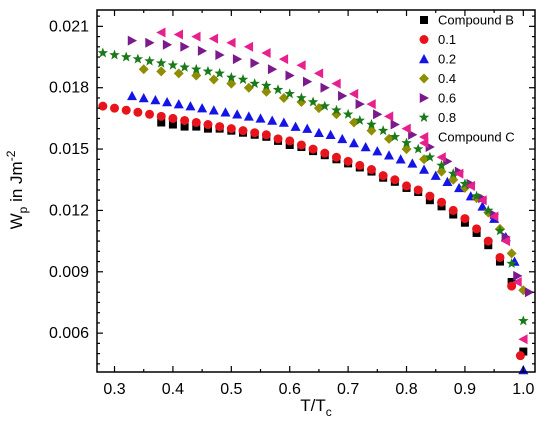 The width and height of the screenshot is (550, 444). Describe the element at coordinates (69, 333) in the screenshot. I see `y-tick-label: 0.006` at that location.